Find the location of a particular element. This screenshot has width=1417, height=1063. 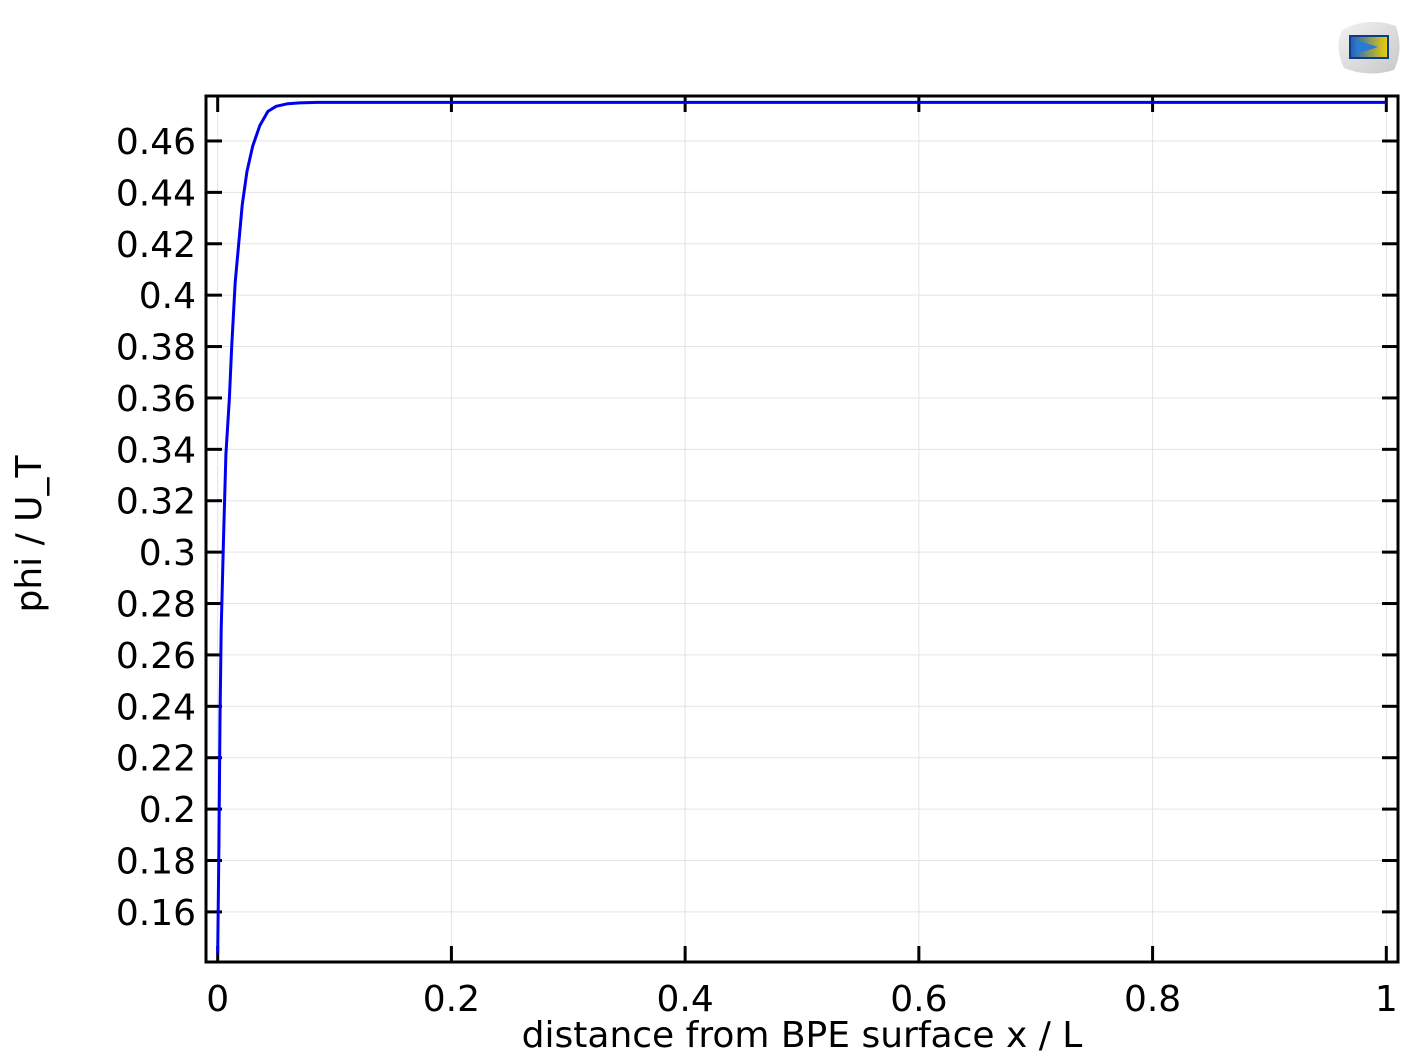

y-axis-title: phi / U_T is located at coordinates (29, 533).